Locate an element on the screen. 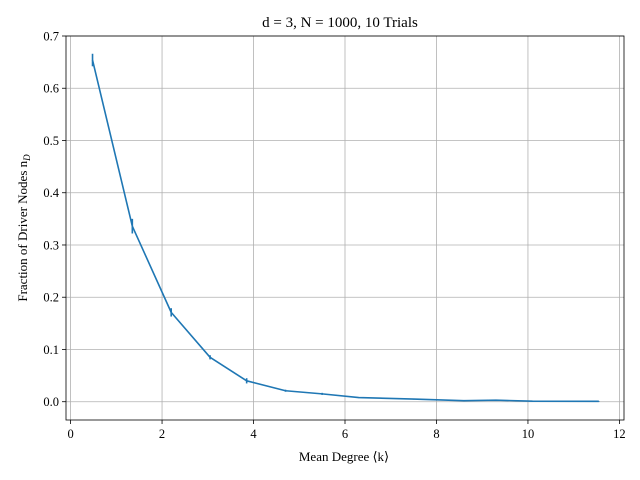 This screenshot has height=480, width=640. x-tick-label: 10 is located at coordinates (528, 434).